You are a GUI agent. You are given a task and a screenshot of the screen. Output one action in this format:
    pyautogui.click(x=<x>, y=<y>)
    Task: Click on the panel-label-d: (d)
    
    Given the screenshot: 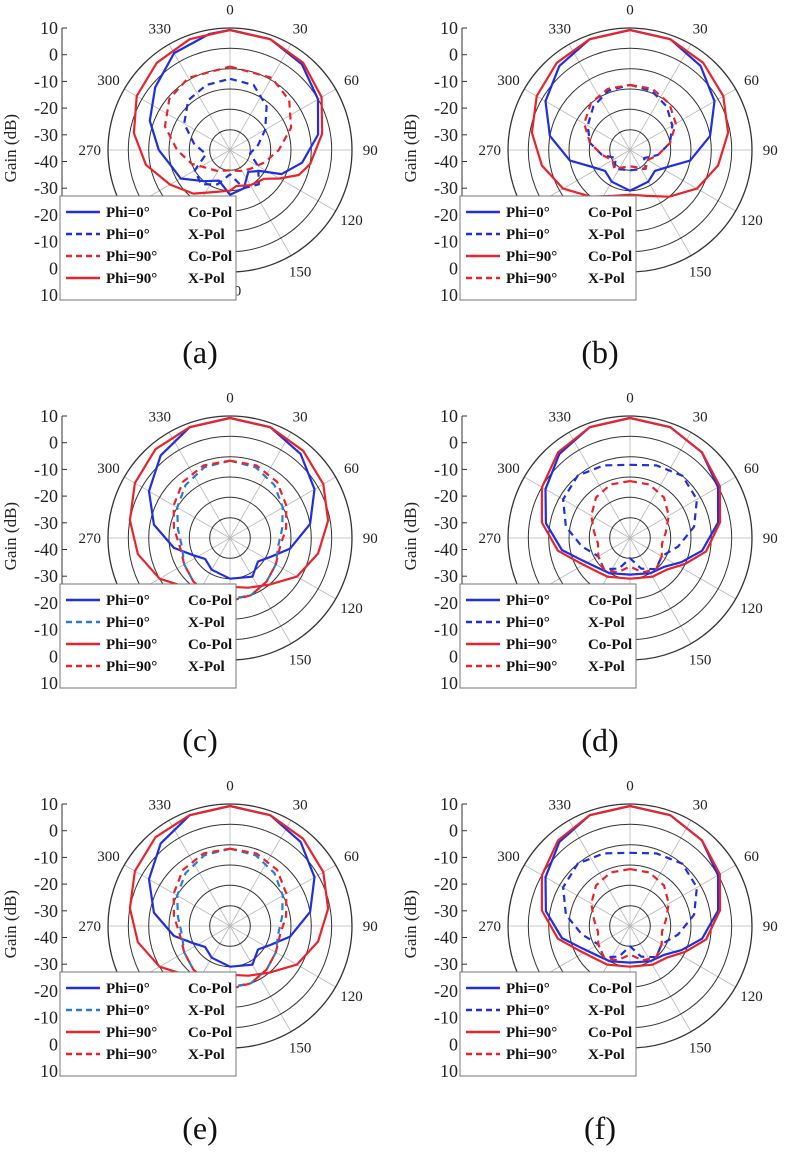 What is the action you would take?
    pyautogui.click(x=600, y=740)
    